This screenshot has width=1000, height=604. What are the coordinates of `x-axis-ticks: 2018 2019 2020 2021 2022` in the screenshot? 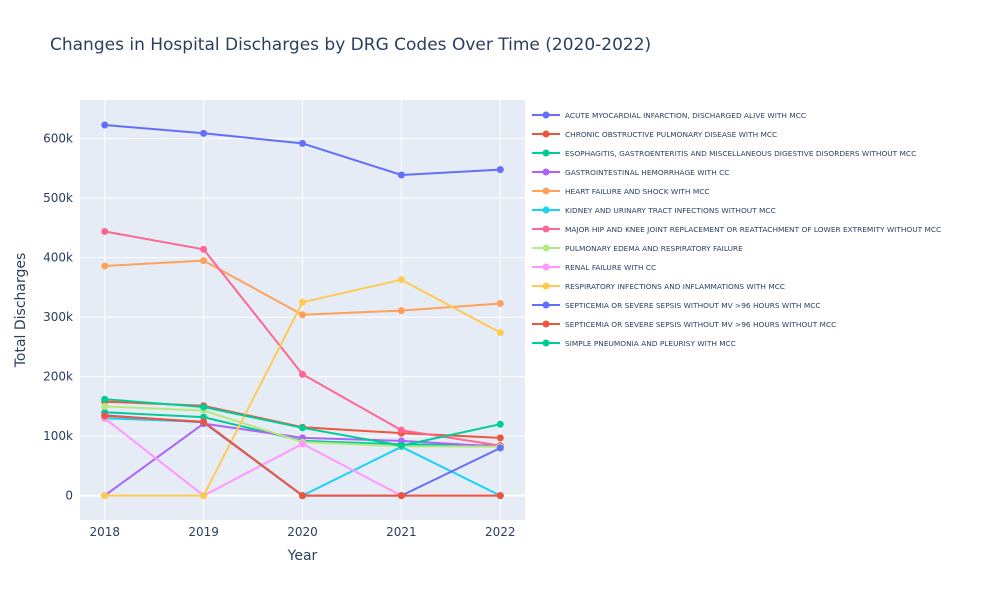 It's located at (302, 532).